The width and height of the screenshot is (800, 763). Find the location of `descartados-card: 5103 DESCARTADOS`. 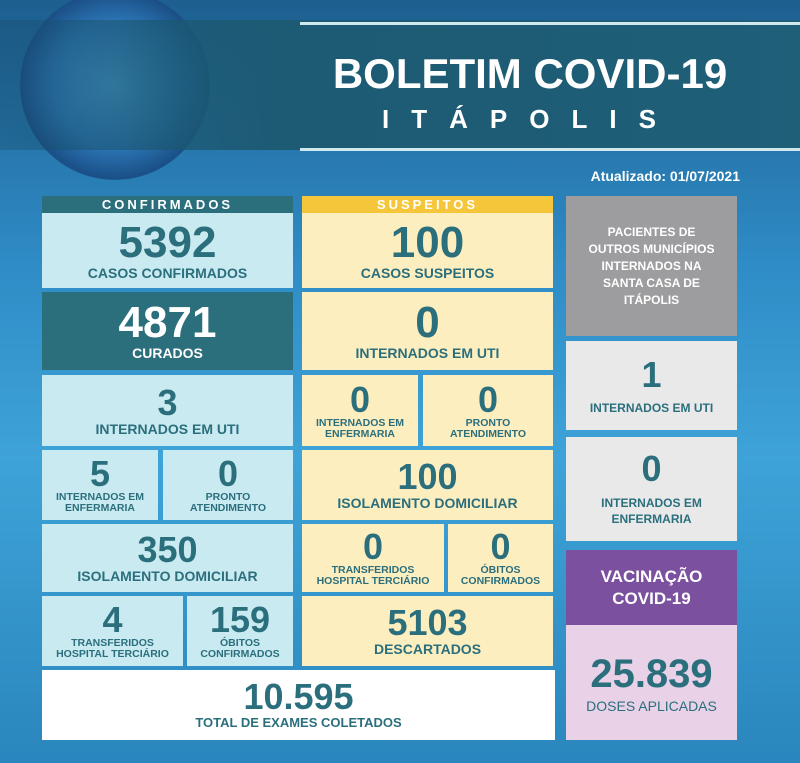

descartados-card: 5103 DESCARTADOS is located at coordinates (427, 631).